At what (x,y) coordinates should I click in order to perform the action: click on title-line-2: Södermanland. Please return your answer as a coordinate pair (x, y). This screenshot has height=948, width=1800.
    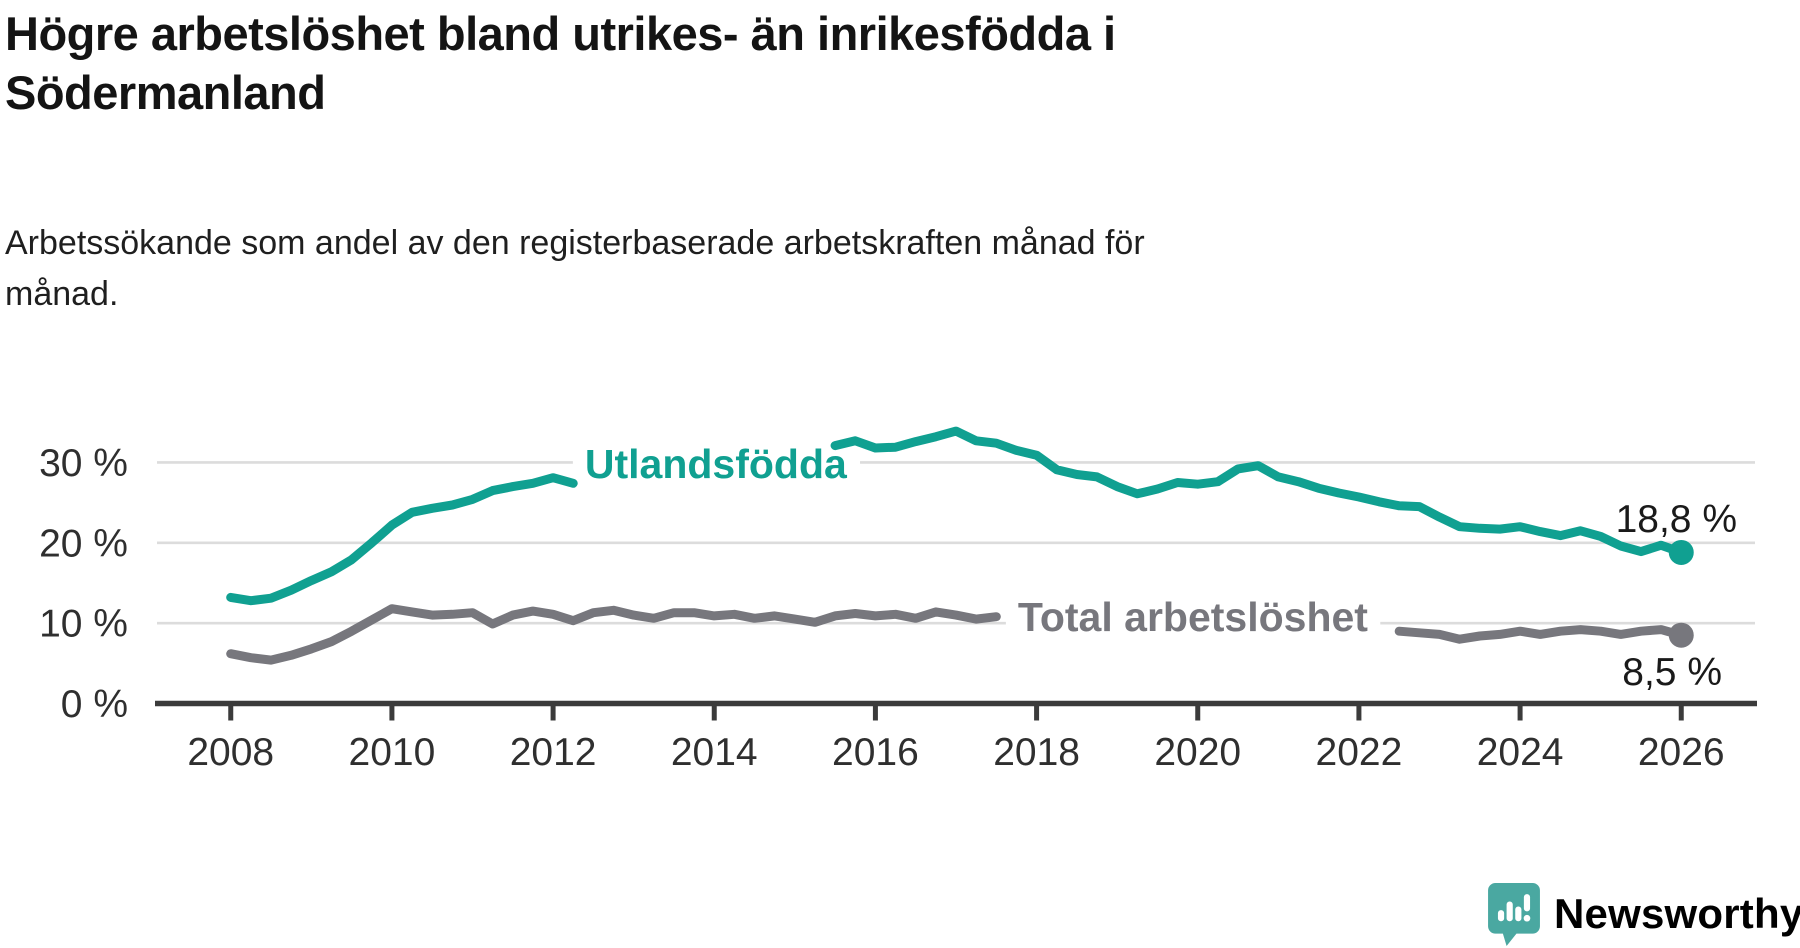
    Looking at the image, I should click on (165, 92).